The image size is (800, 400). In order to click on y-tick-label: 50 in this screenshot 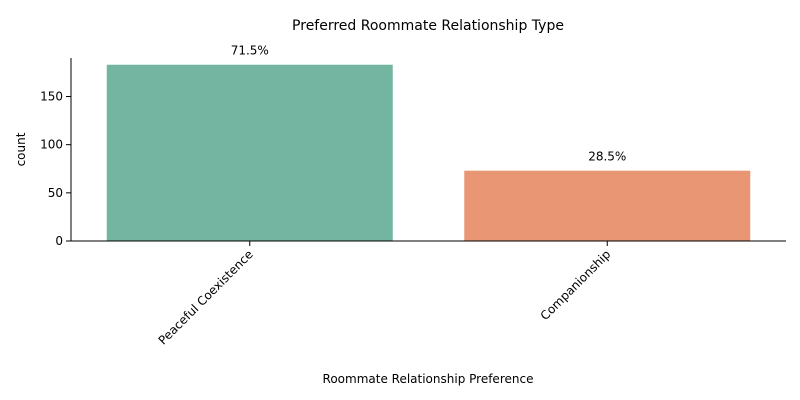, I will do `click(55, 193)`.